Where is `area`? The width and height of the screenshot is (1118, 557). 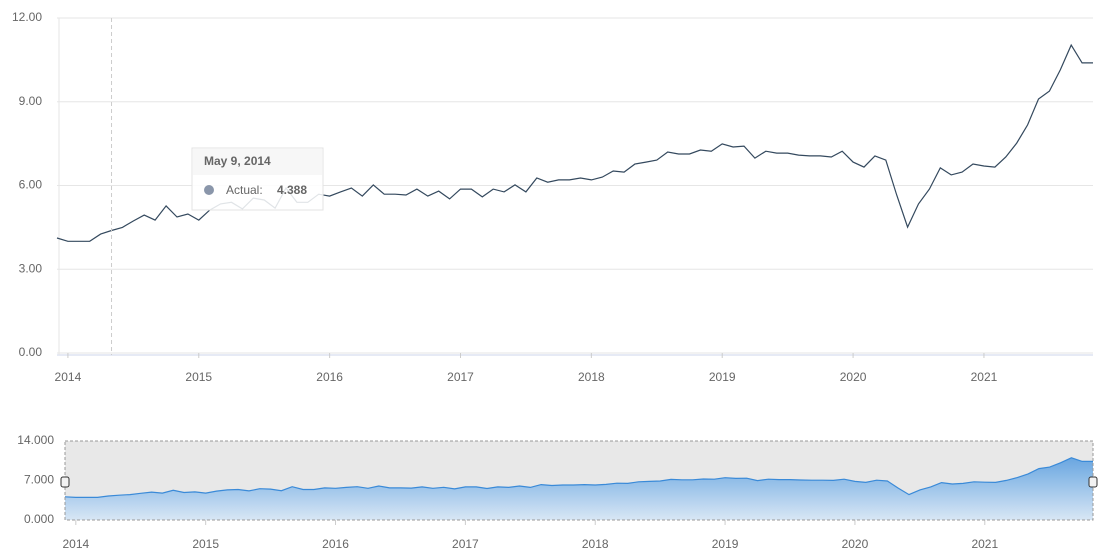 area is located at coordinates (579, 488).